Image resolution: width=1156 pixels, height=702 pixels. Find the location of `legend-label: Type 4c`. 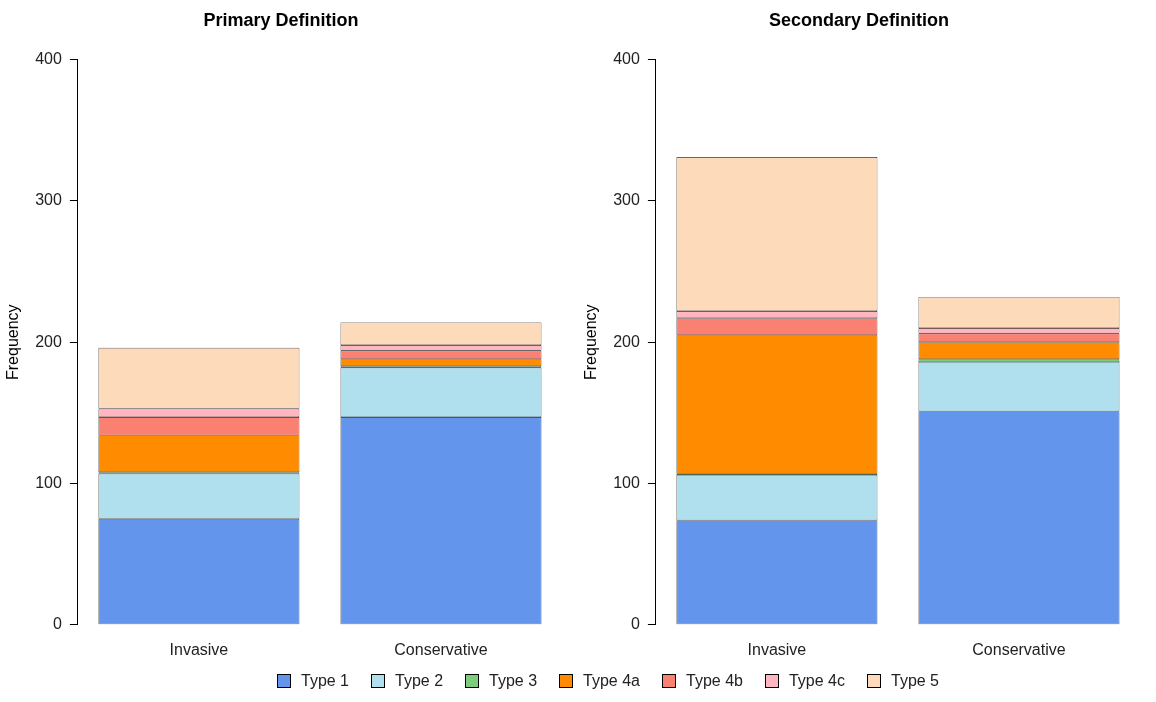

legend-label: Type 4c is located at coordinates (816, 681).